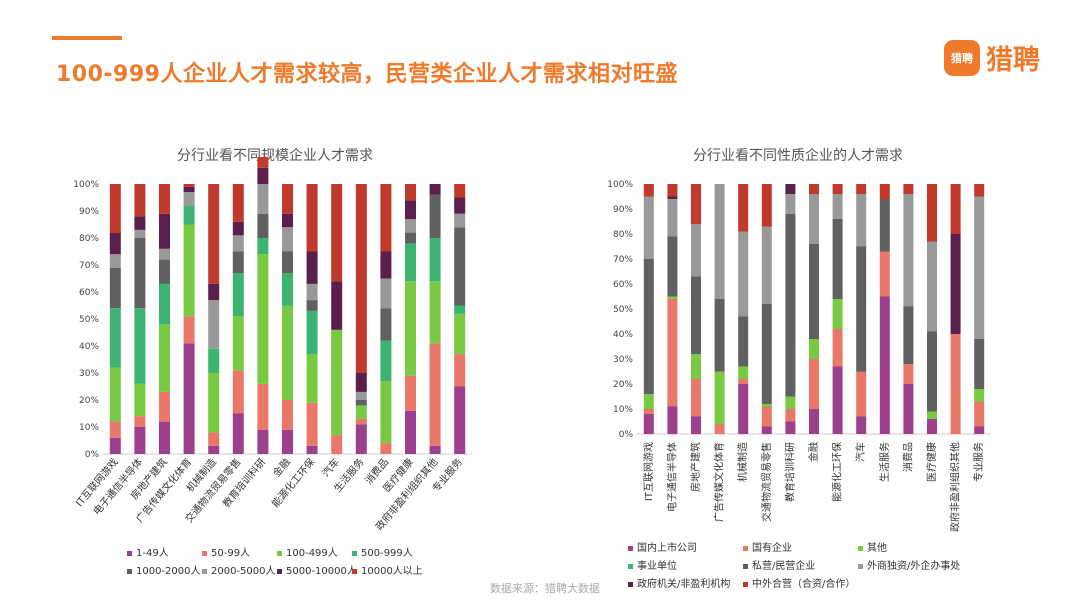  What do you see at coordinates (626, 435) in the screenshot?
I see `y-tick-label: 0%` at bounding box center [626, 435].